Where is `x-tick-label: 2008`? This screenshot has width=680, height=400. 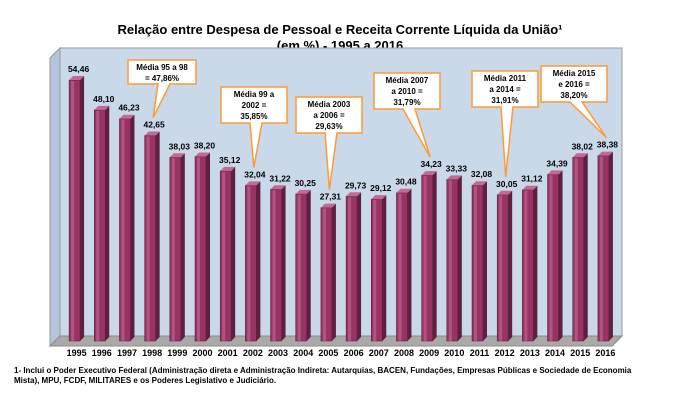
x-tick-label: 2008 is located at coordinates (404, 353).